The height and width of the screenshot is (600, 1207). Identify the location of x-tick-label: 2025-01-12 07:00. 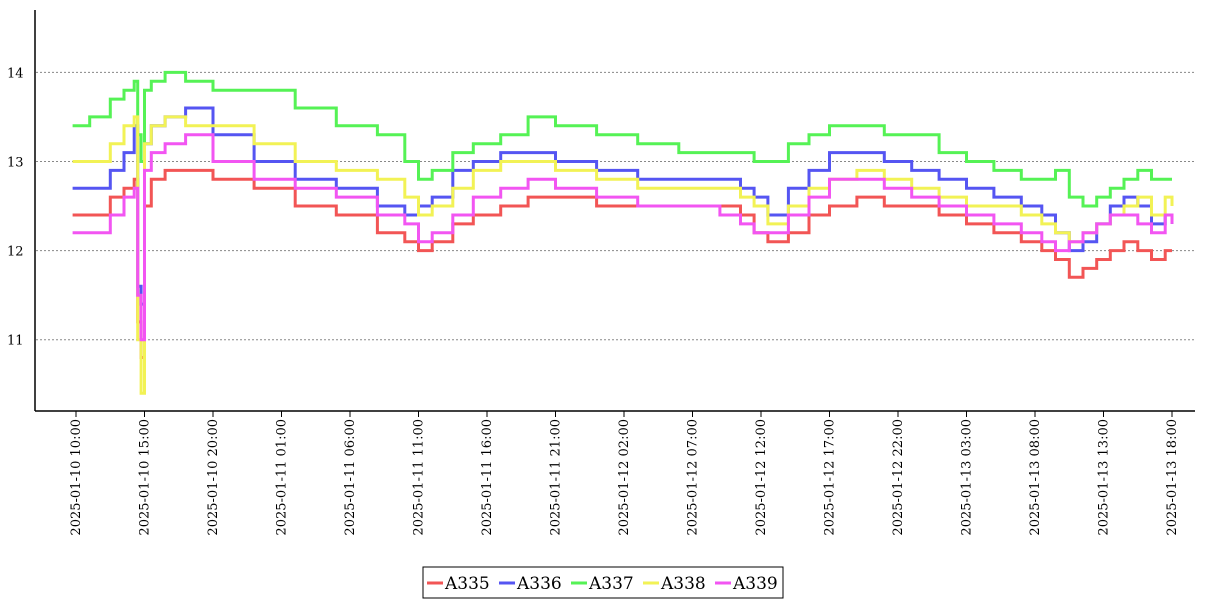
(693, 477).